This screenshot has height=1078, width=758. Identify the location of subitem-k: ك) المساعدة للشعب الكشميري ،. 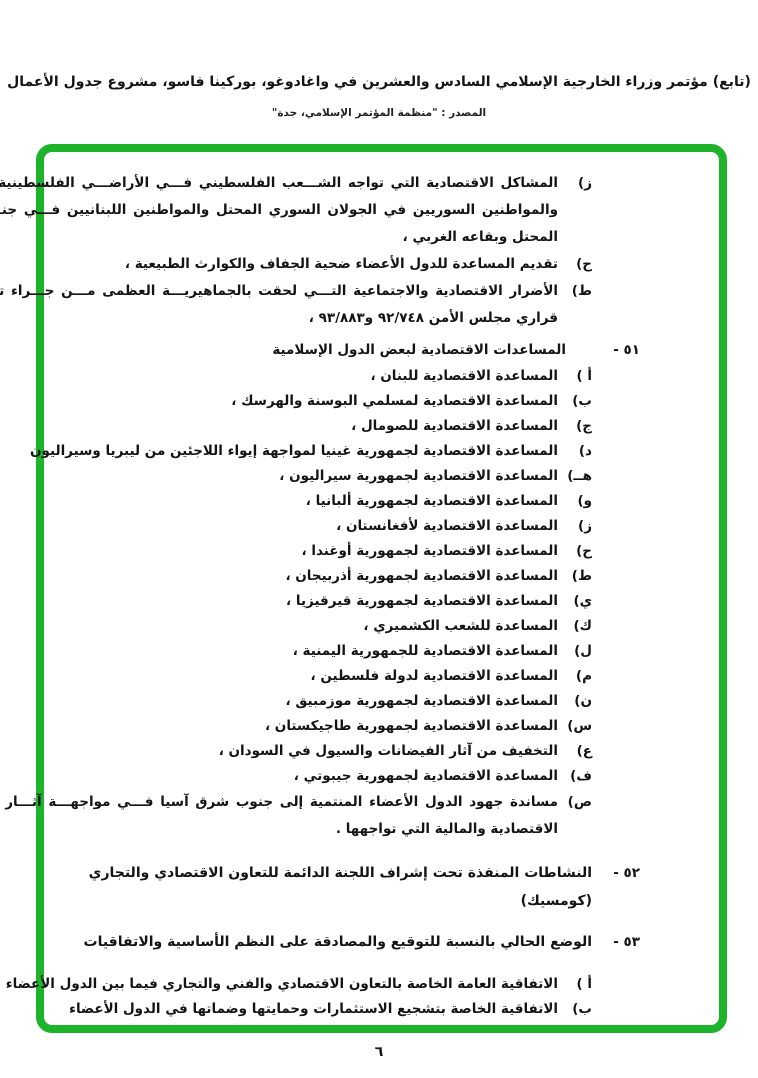
(381, 626).